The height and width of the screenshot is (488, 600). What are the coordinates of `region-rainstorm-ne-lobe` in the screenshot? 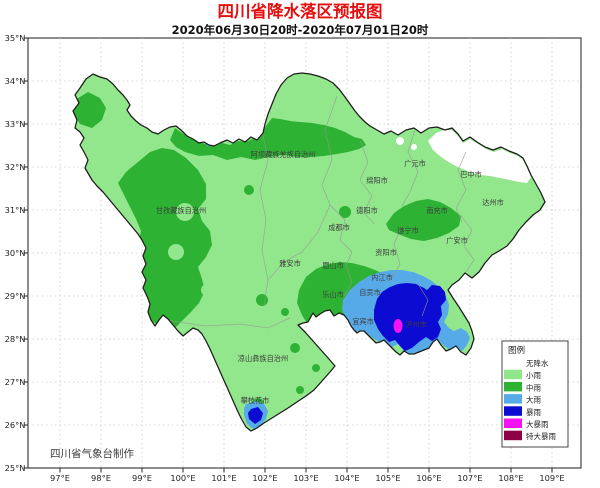 It's located at (435, 295).